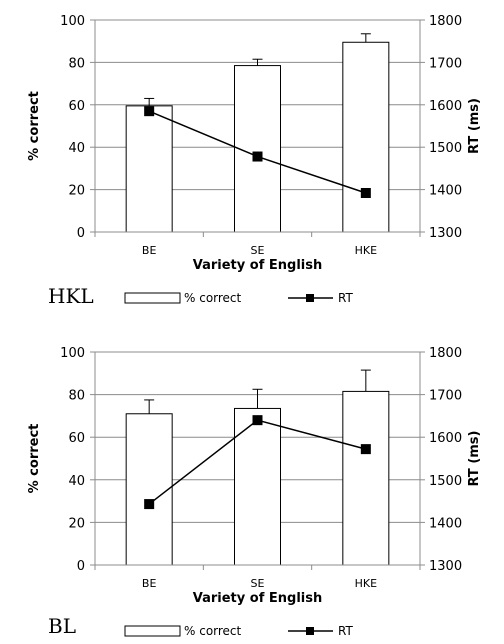  I want to click on panel-label: BL, so click(62, 626).